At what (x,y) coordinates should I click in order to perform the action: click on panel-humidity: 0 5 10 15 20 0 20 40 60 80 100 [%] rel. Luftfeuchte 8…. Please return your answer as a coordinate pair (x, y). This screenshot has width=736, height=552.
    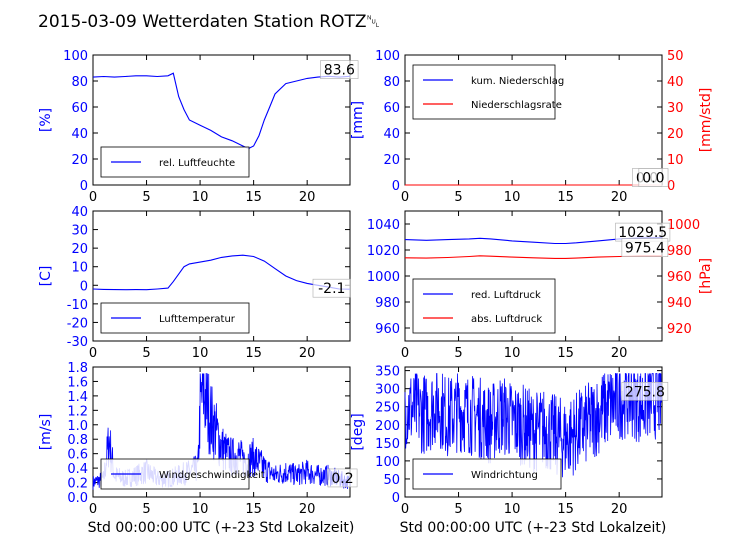
    Looking at the image, I should click on (198, 127).